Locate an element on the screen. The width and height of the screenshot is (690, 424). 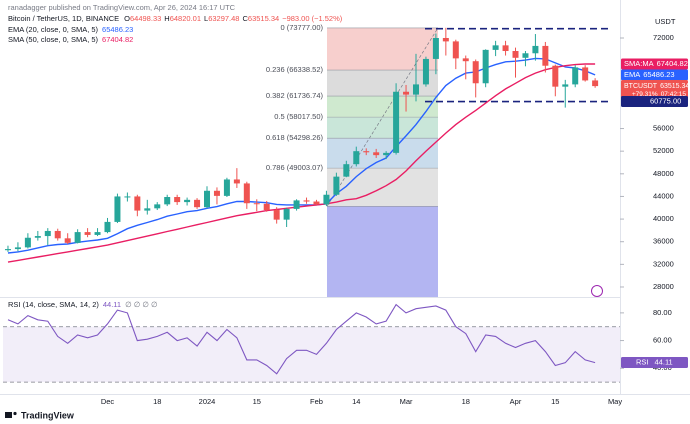
level-tag is located at coordinates (654, 102).